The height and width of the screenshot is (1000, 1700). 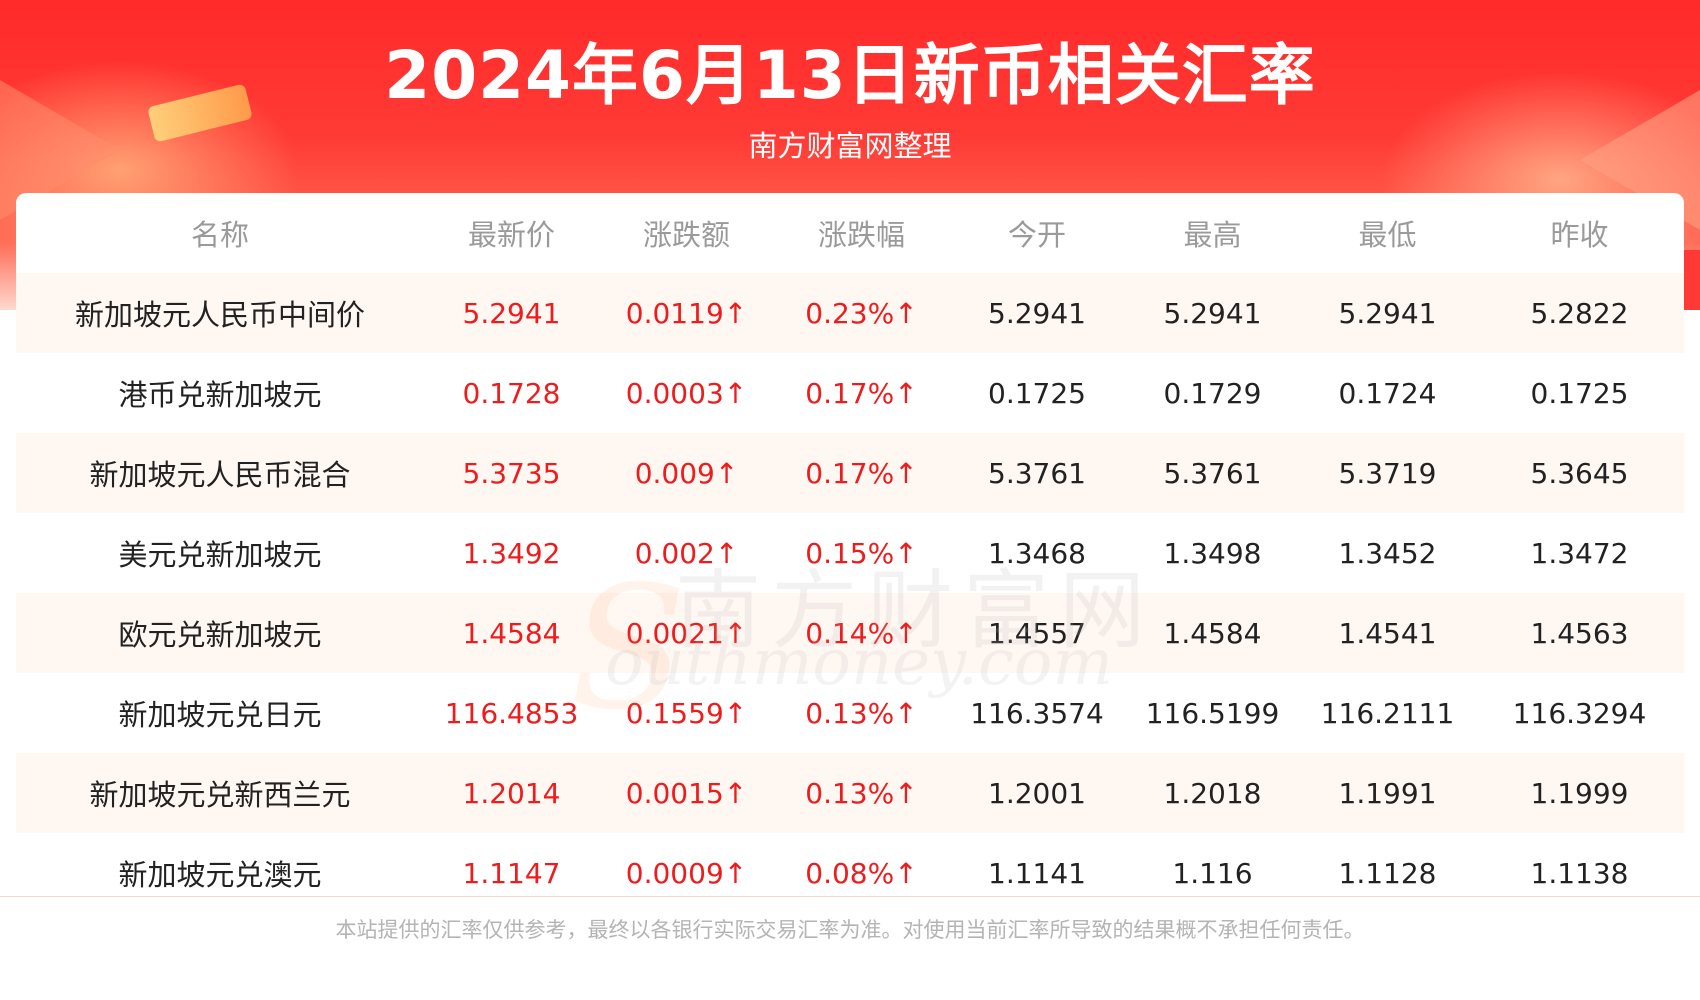 What do you see at coordinates (1387, 473) in the screenshot?
I see `cell-low: 5.3719` at bounding box center [1387, 473].